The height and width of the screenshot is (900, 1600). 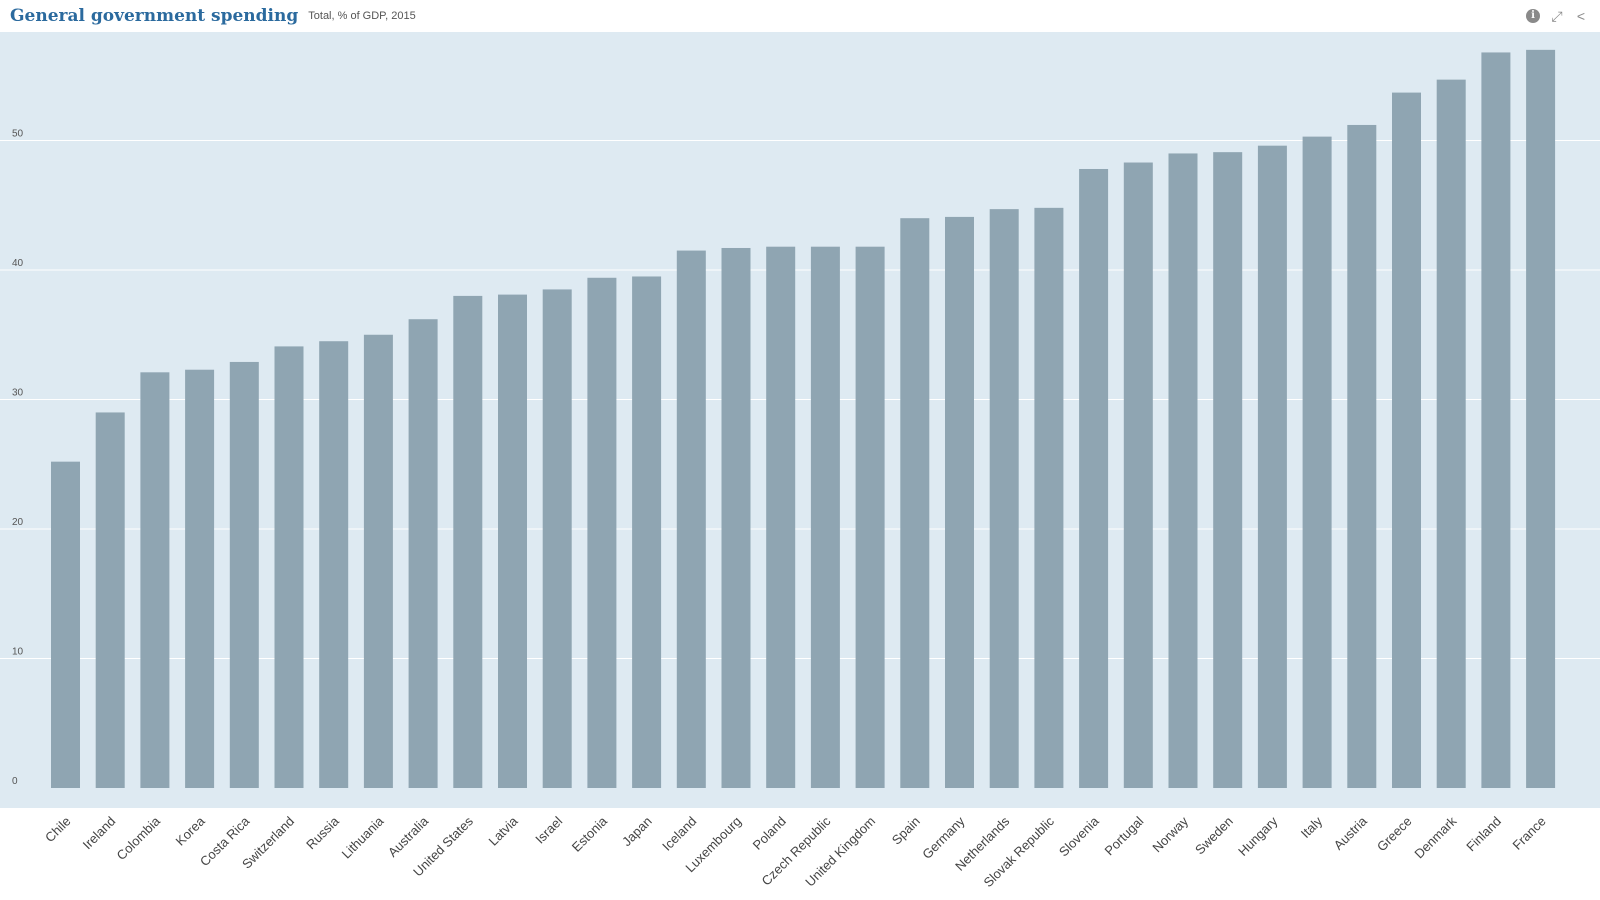 What do you see at coordinates (18, 652) in the screenshot?
I see `y-tick-label: 10` at bounding box center [18, 652].